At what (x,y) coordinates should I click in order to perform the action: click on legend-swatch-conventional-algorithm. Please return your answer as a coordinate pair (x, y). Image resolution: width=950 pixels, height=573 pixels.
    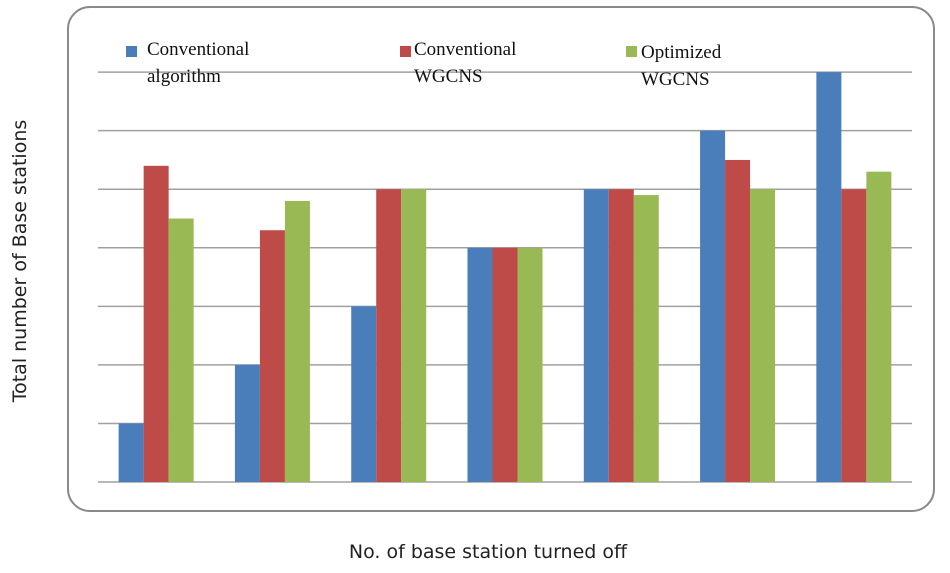
    Looking at the image, I should click on (131, 51).